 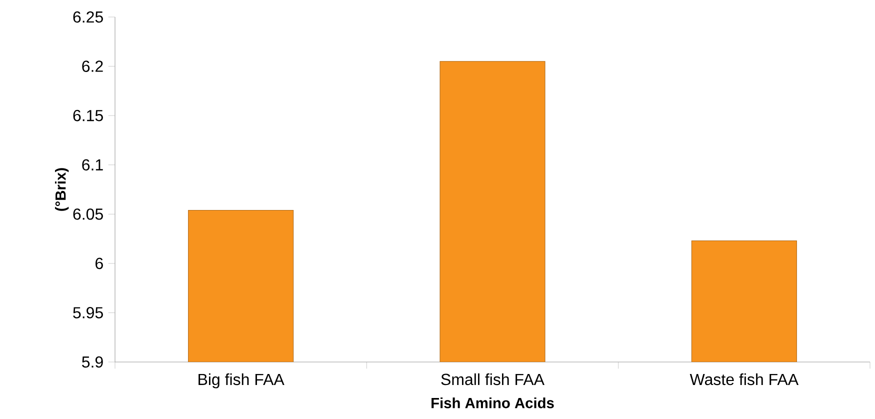 What do you see at coordinates (88, 312) in the screenshot?
I see `y-tick-label: 5.95` at bounding box center [88, 312].